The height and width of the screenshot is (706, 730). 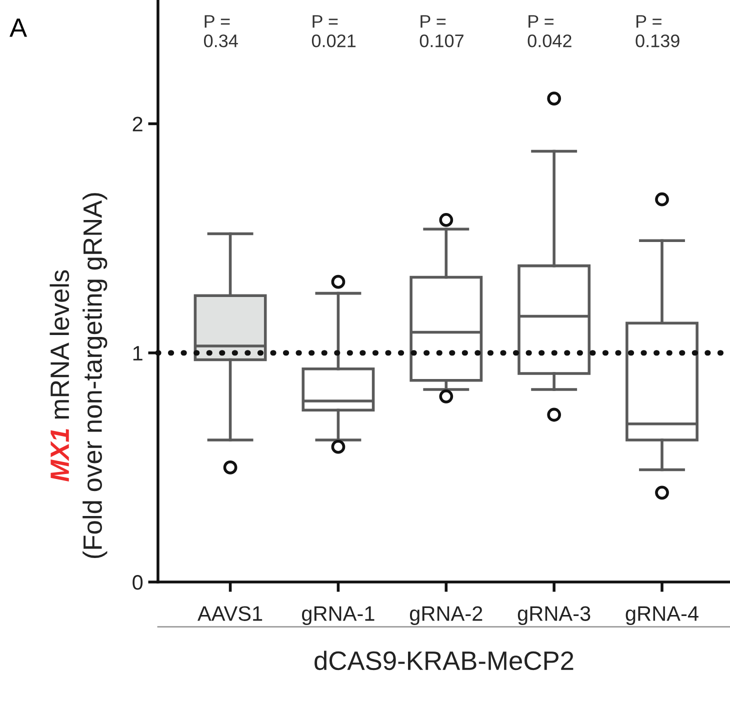 I want to click on text: A, so click(x=19, y=27).